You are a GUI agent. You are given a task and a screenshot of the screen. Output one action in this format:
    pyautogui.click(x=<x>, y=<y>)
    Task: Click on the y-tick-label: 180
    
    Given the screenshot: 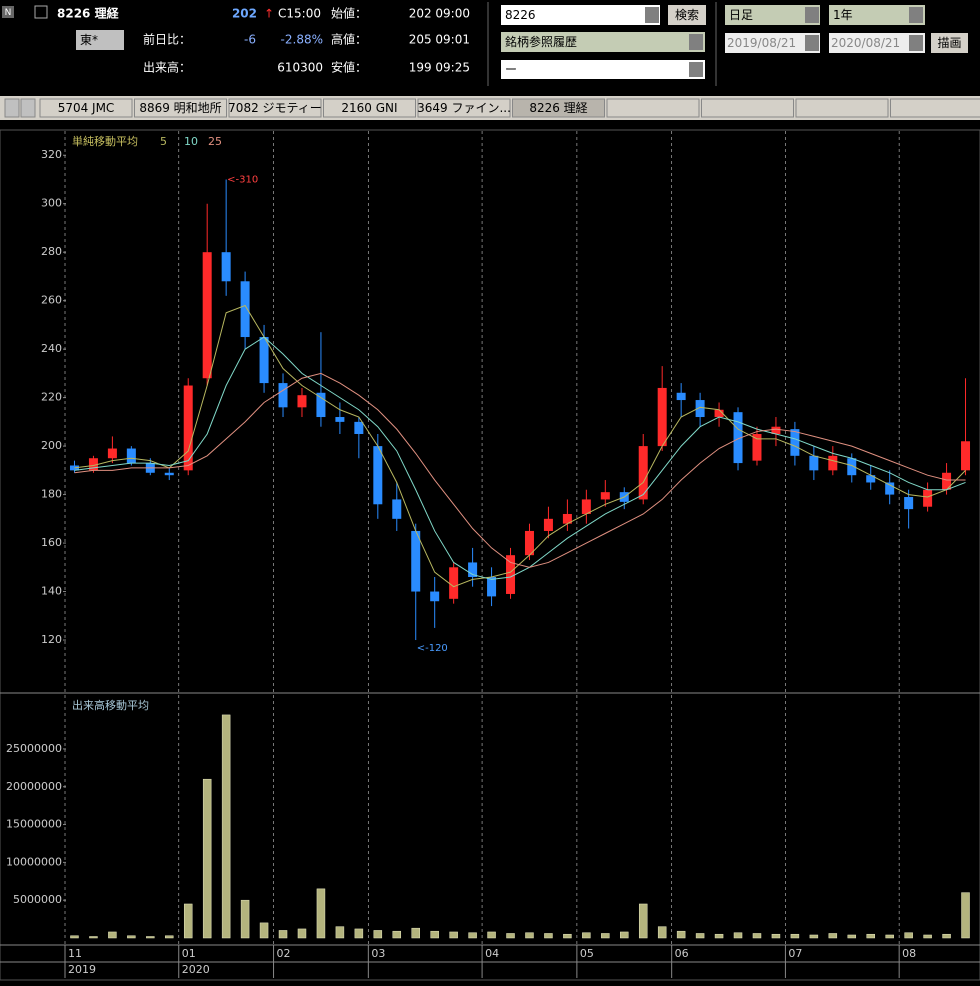 What is the action you would take?
    pyautogui.click(x=51, y=494)
    